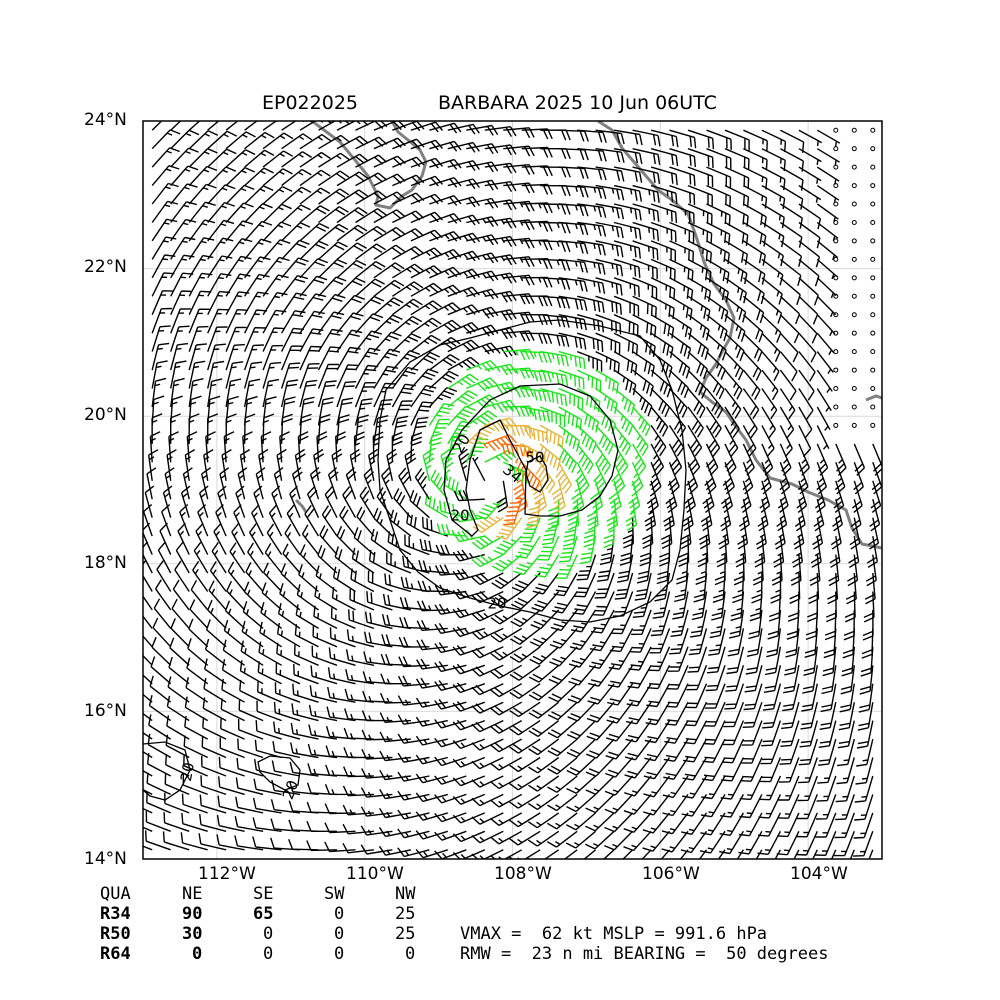 The height and width of the screenshot is (1000, 1000). What do you see at coordinates (263, 894) in the screenshot?
I see `radii-header-se: SE` at bounding box center [263, 894].